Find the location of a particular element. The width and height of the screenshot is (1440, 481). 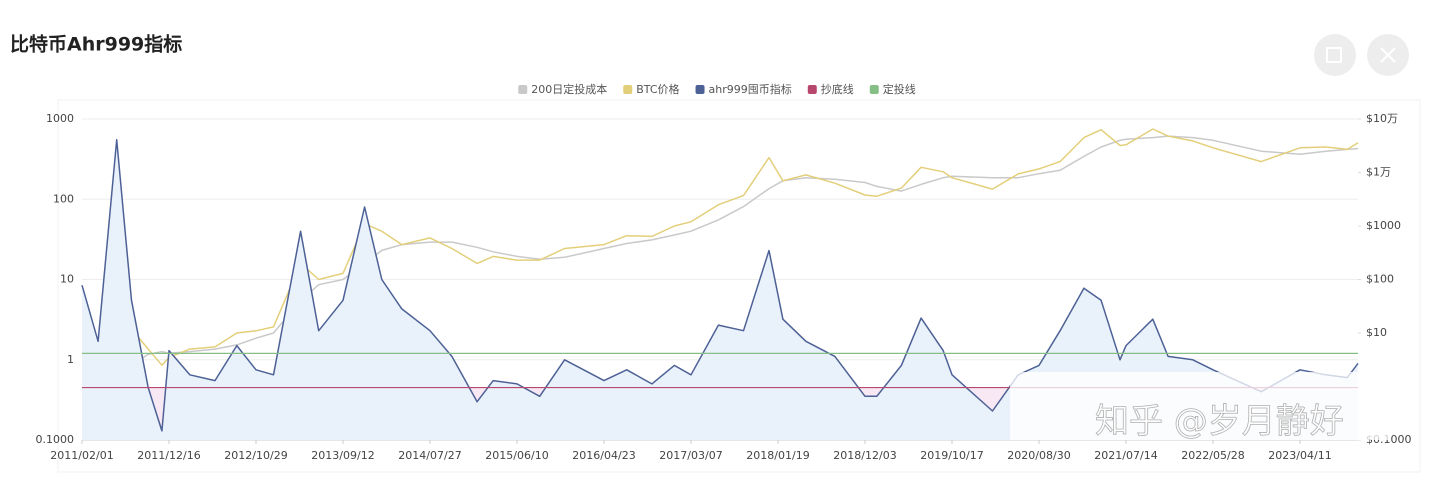

x-tick-label: 2022/05/28 is located at coordinates (1212, 455).